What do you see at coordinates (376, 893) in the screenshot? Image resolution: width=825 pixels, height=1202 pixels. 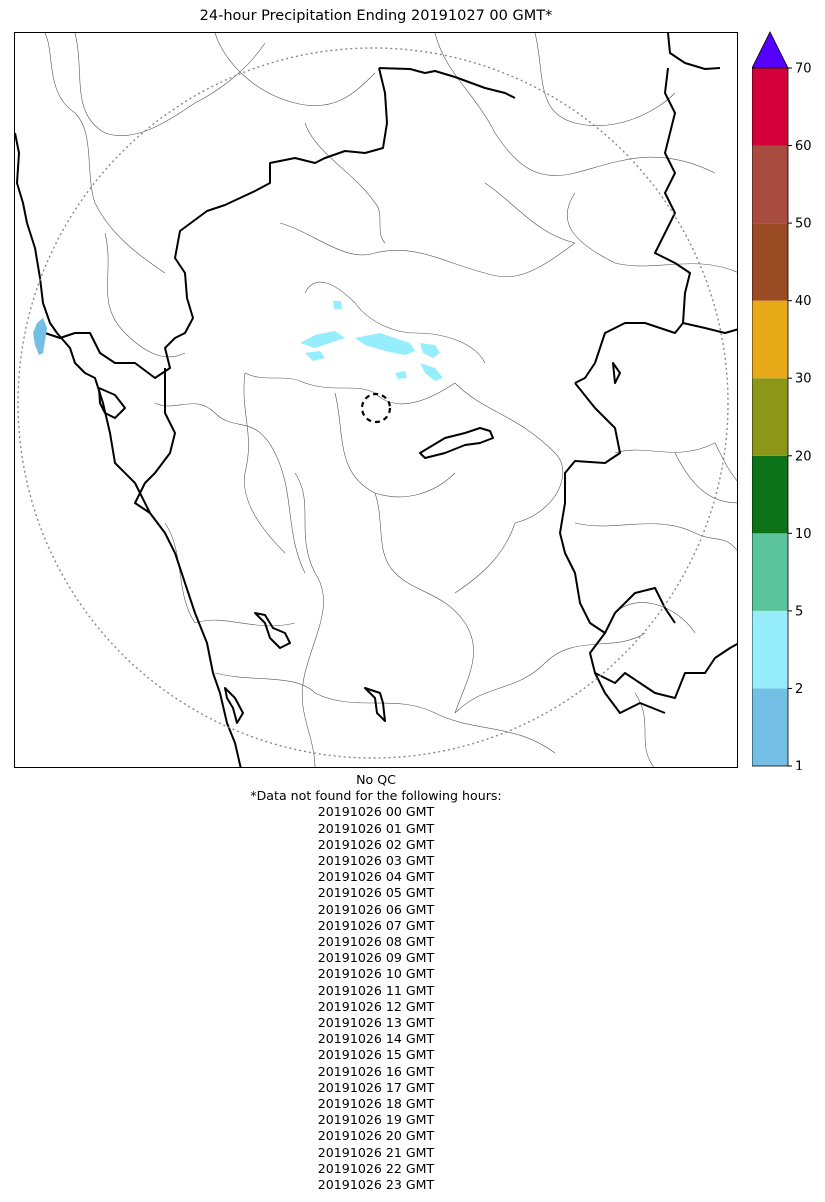 I see `missing-hour-item: 20191026 05 GMT` at bounding box center [376, 893].